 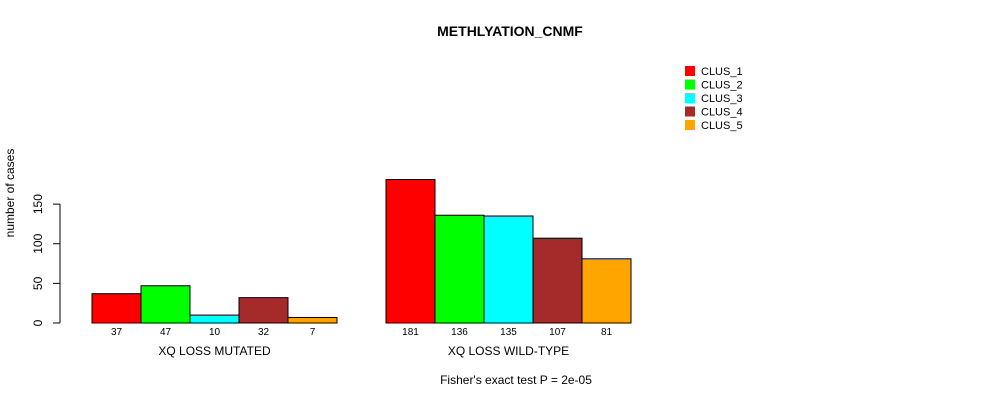 What do you see at coordinates (214, 351) in the screenshot?
I see `group-label: XQ LOSS MUTATED` at bounding box center [214, 351].